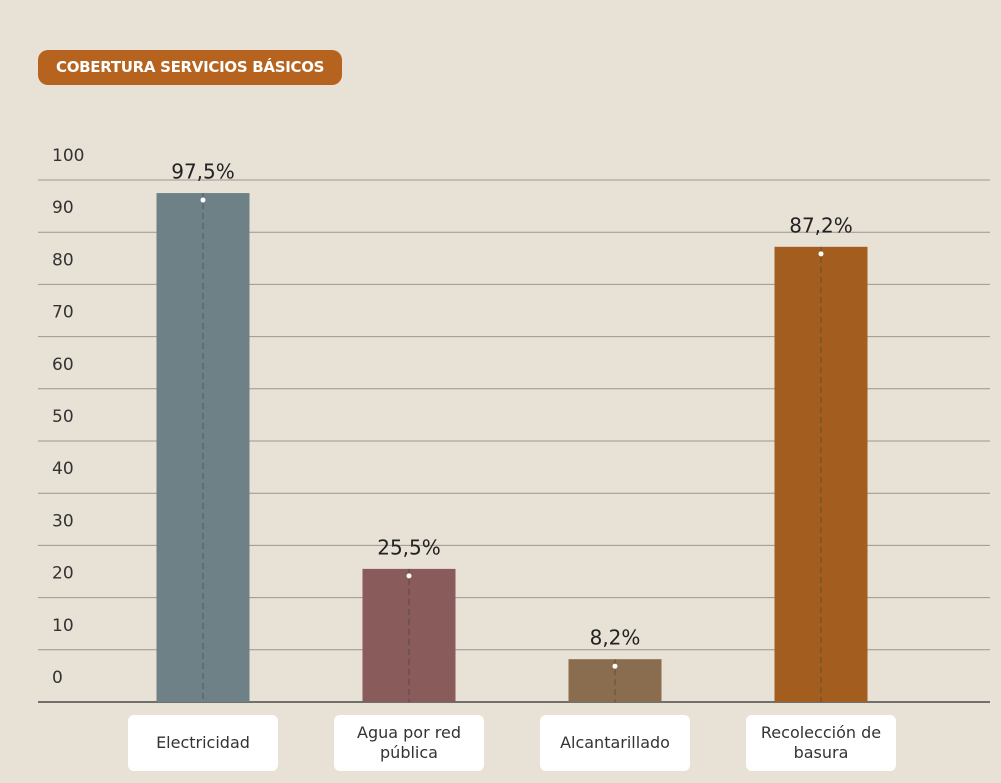  Describe the element at coordinates (821, 743) in the screenshot. I see `x-tick-label: Recolección de basura` at that location.